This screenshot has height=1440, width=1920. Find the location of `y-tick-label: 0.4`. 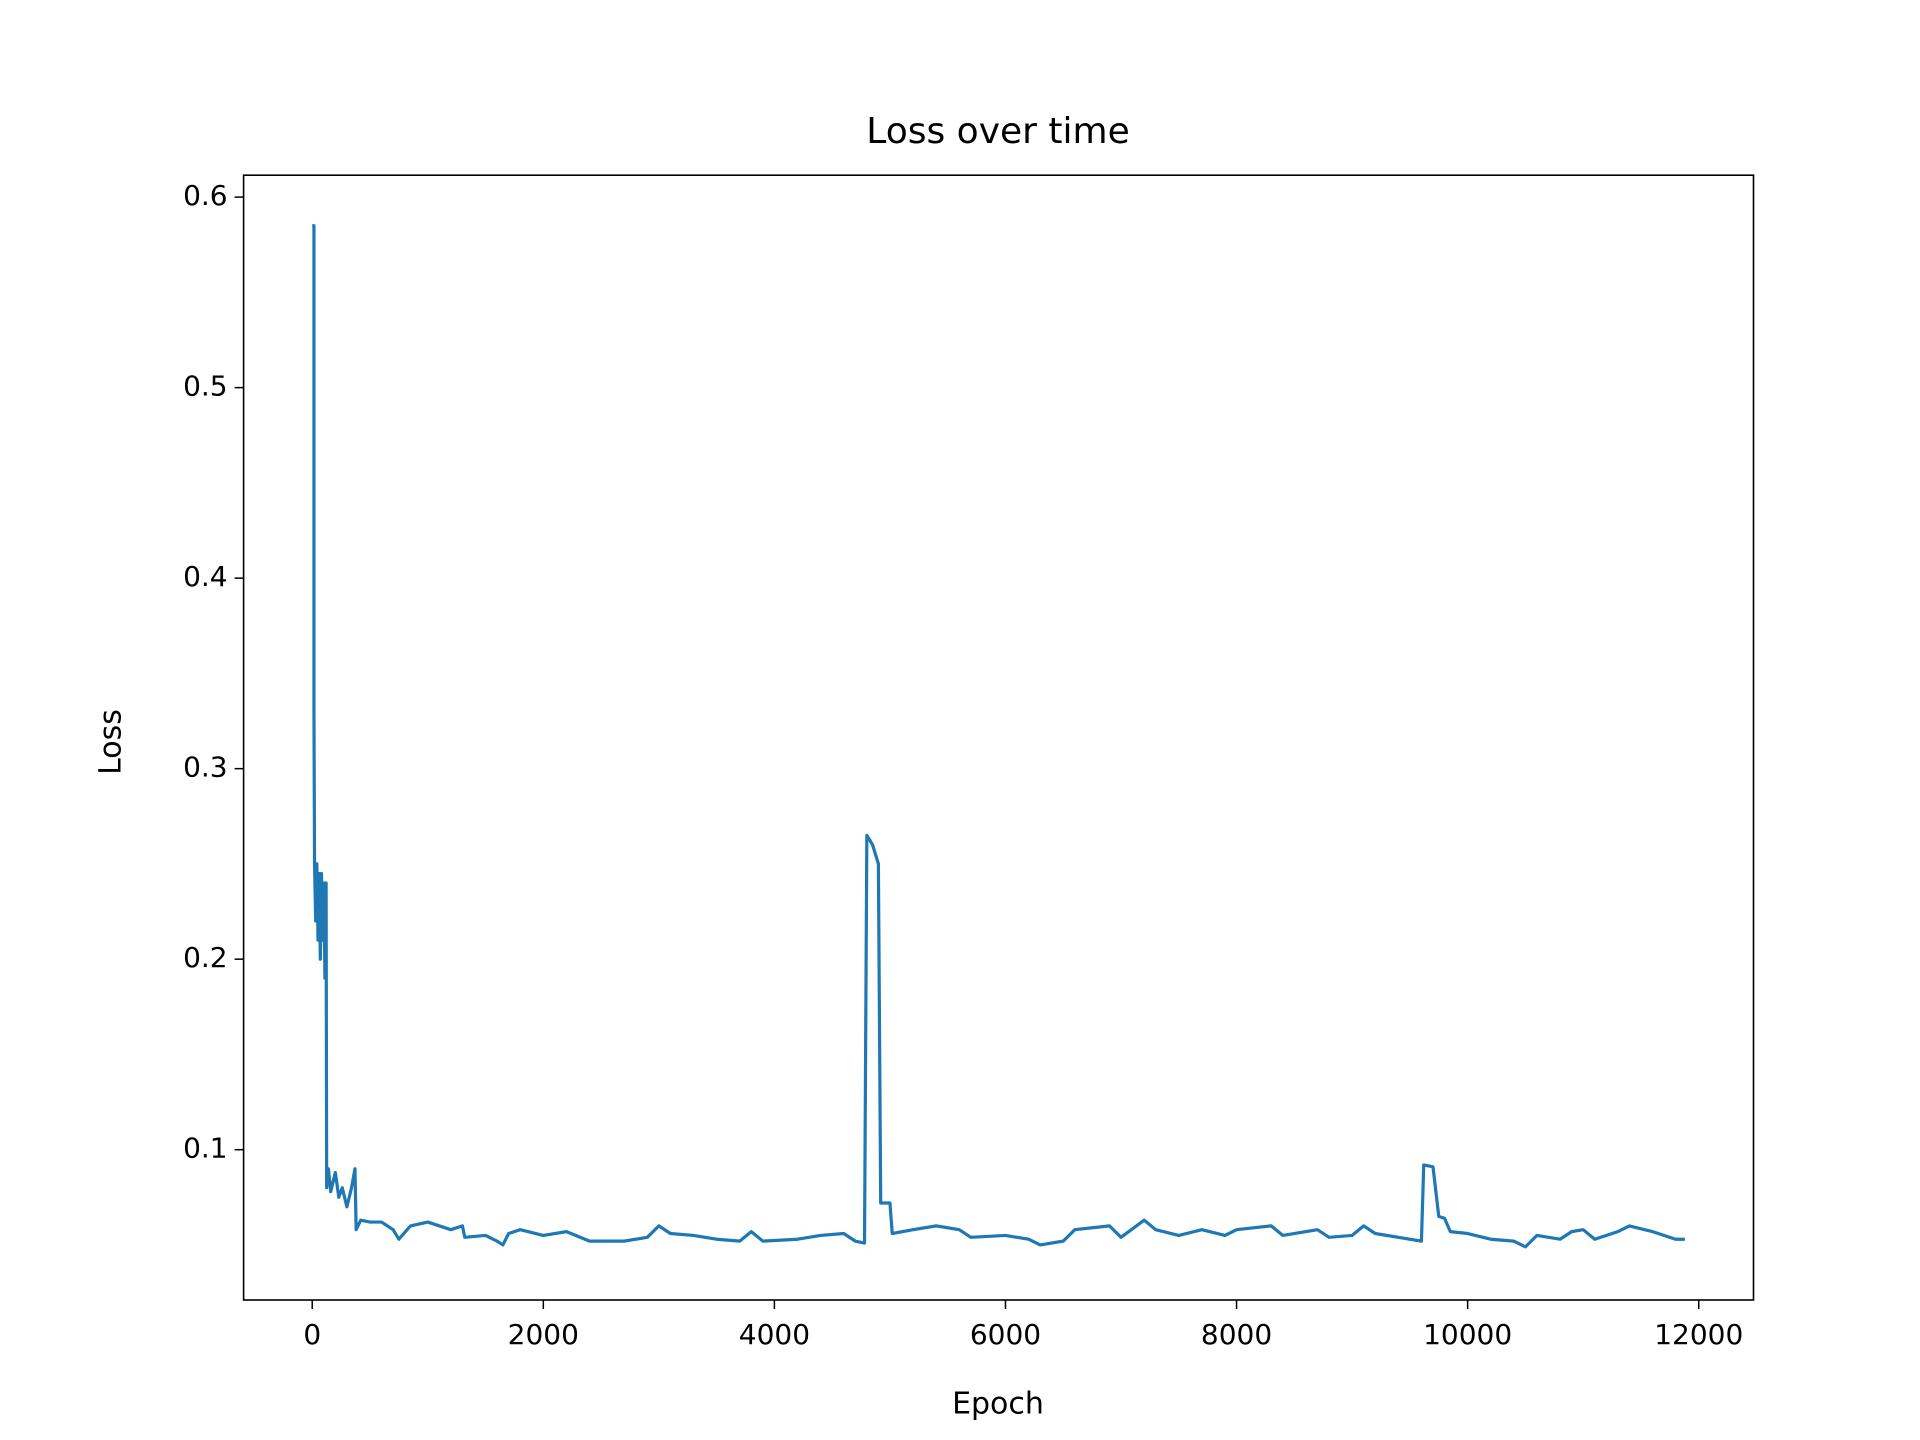

y-tick-label: 0.4 is located at coordinates (205, 576).